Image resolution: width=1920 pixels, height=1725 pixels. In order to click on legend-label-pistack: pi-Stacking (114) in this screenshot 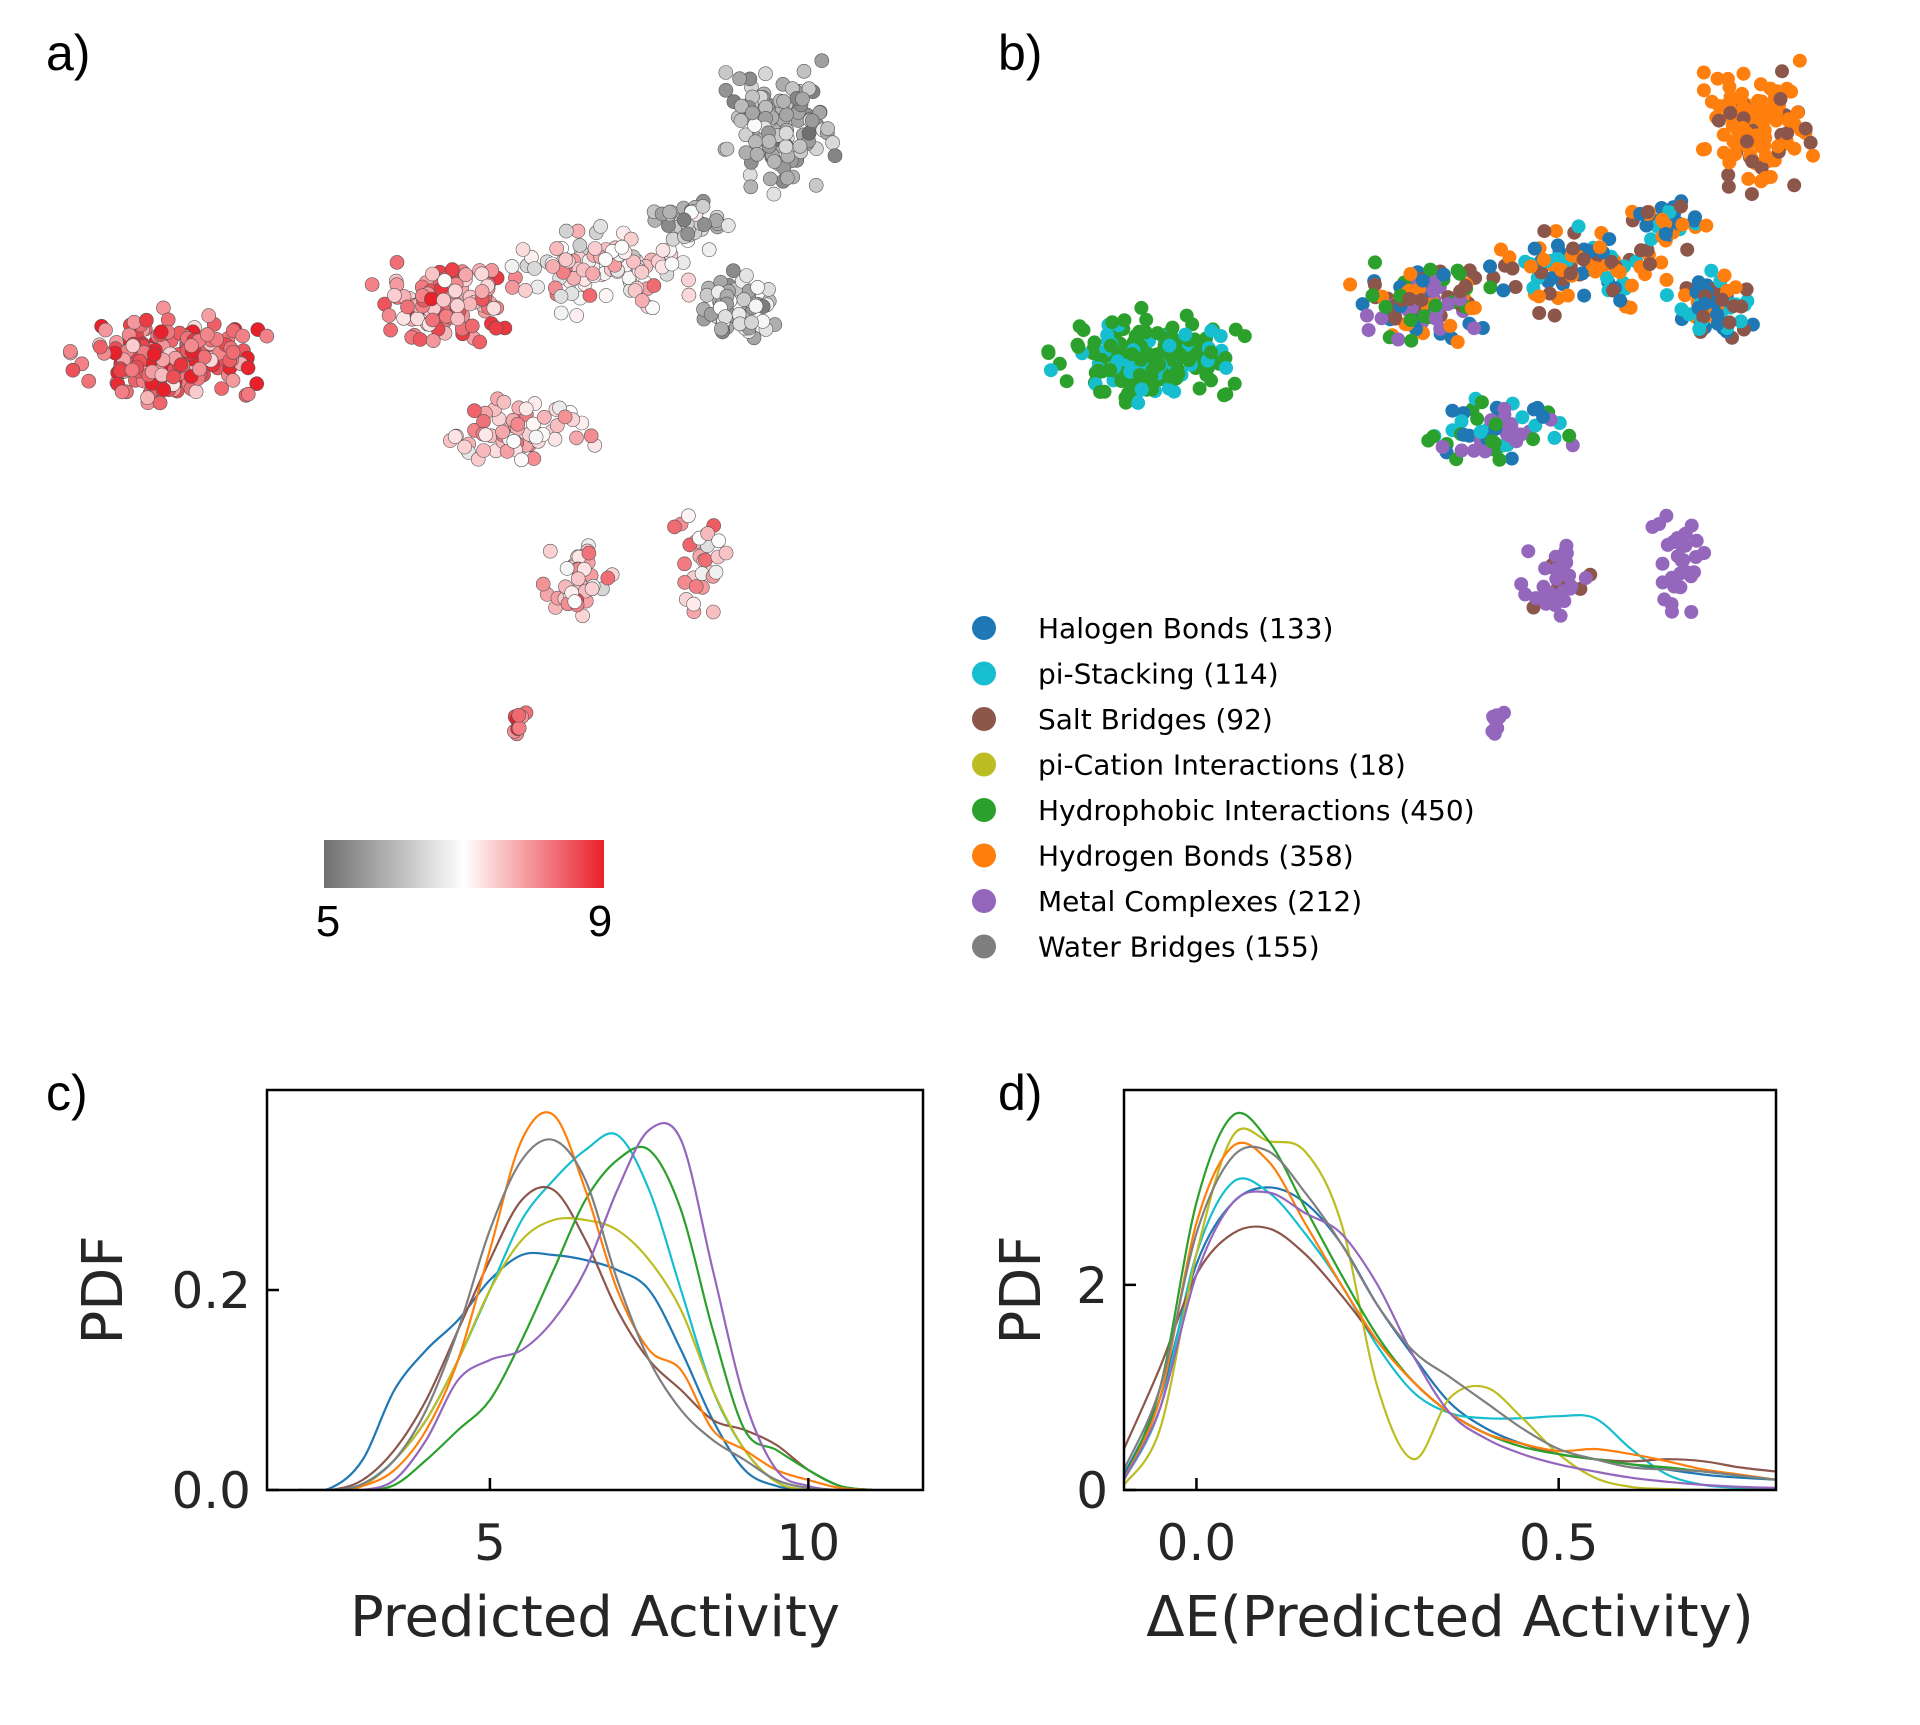, I will do `click(1158, 674)`.